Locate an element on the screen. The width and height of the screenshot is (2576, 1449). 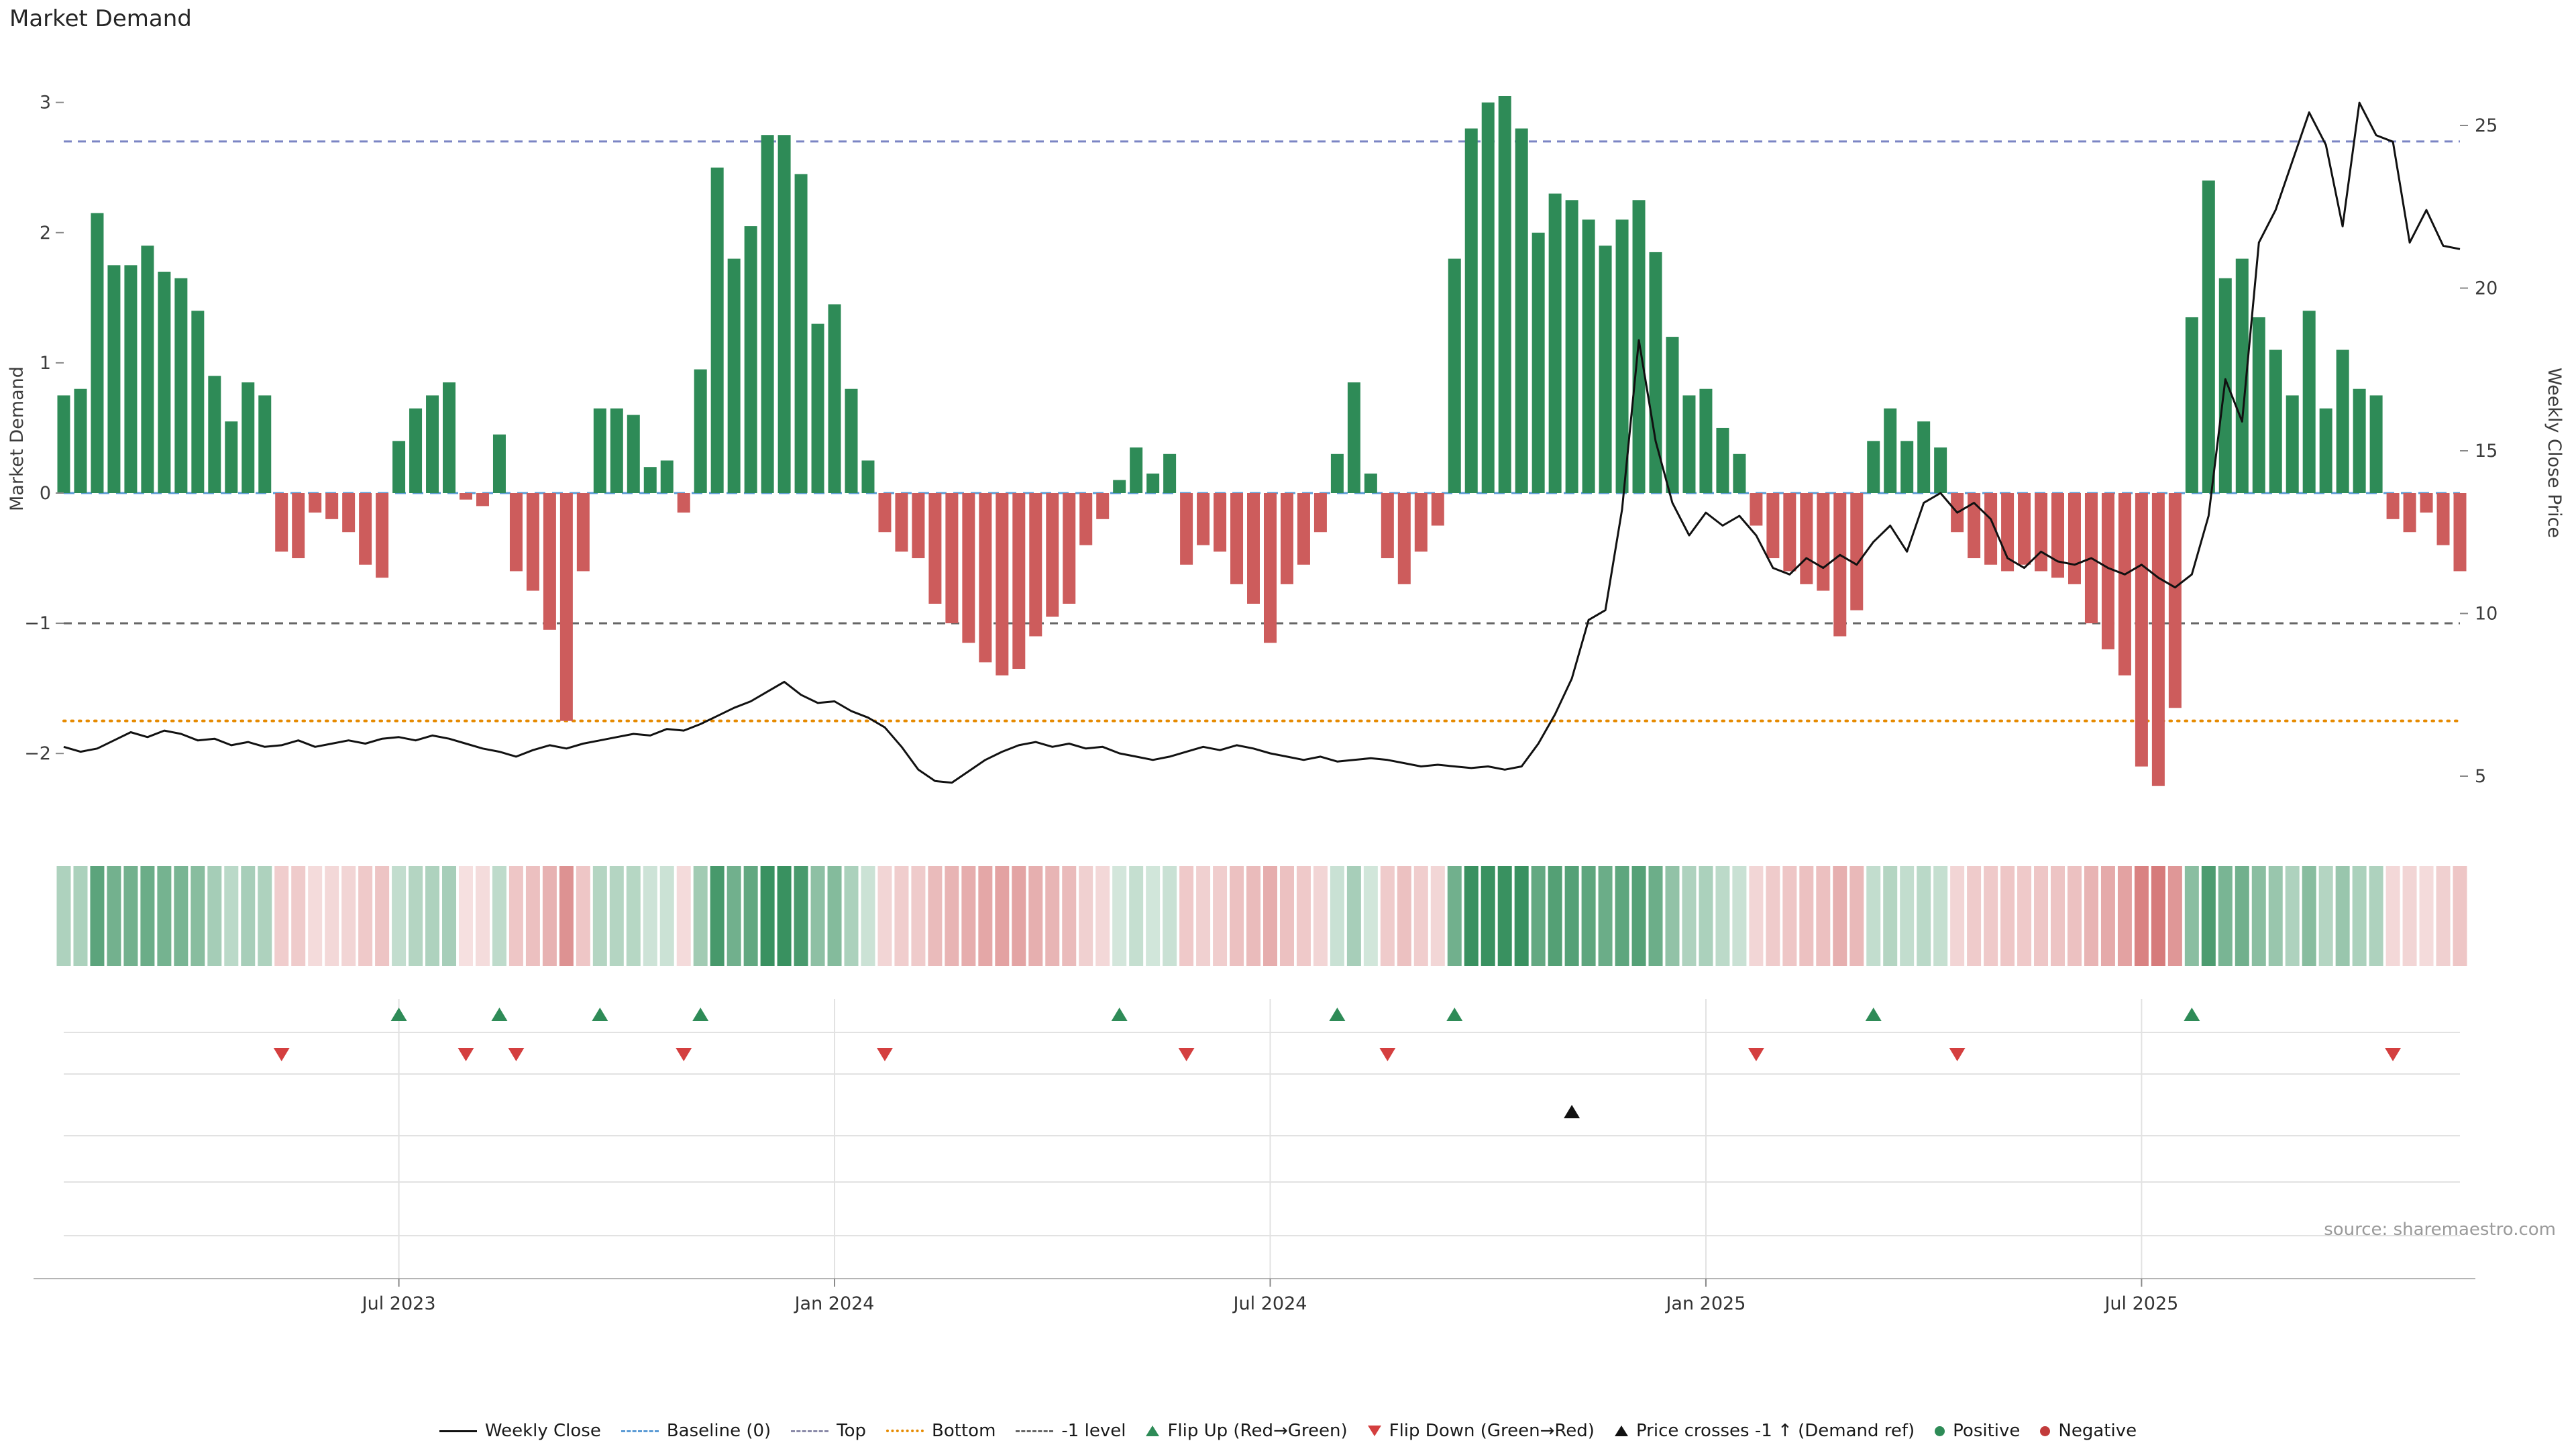
flip-down-marker-icon is located at coordinates (884, 1054).